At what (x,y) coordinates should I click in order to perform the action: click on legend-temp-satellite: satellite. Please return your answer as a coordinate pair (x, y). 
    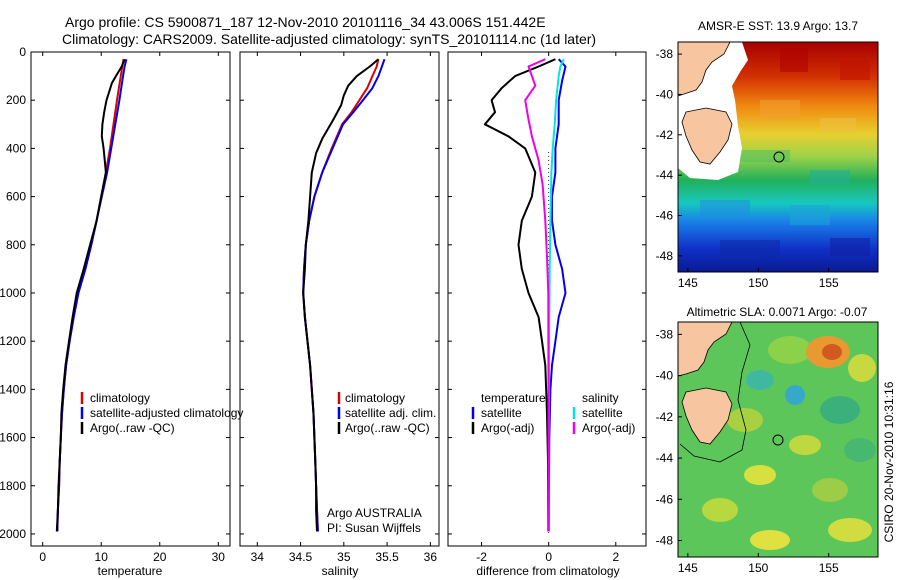
    Looking at the image, I should click on (501, 413).